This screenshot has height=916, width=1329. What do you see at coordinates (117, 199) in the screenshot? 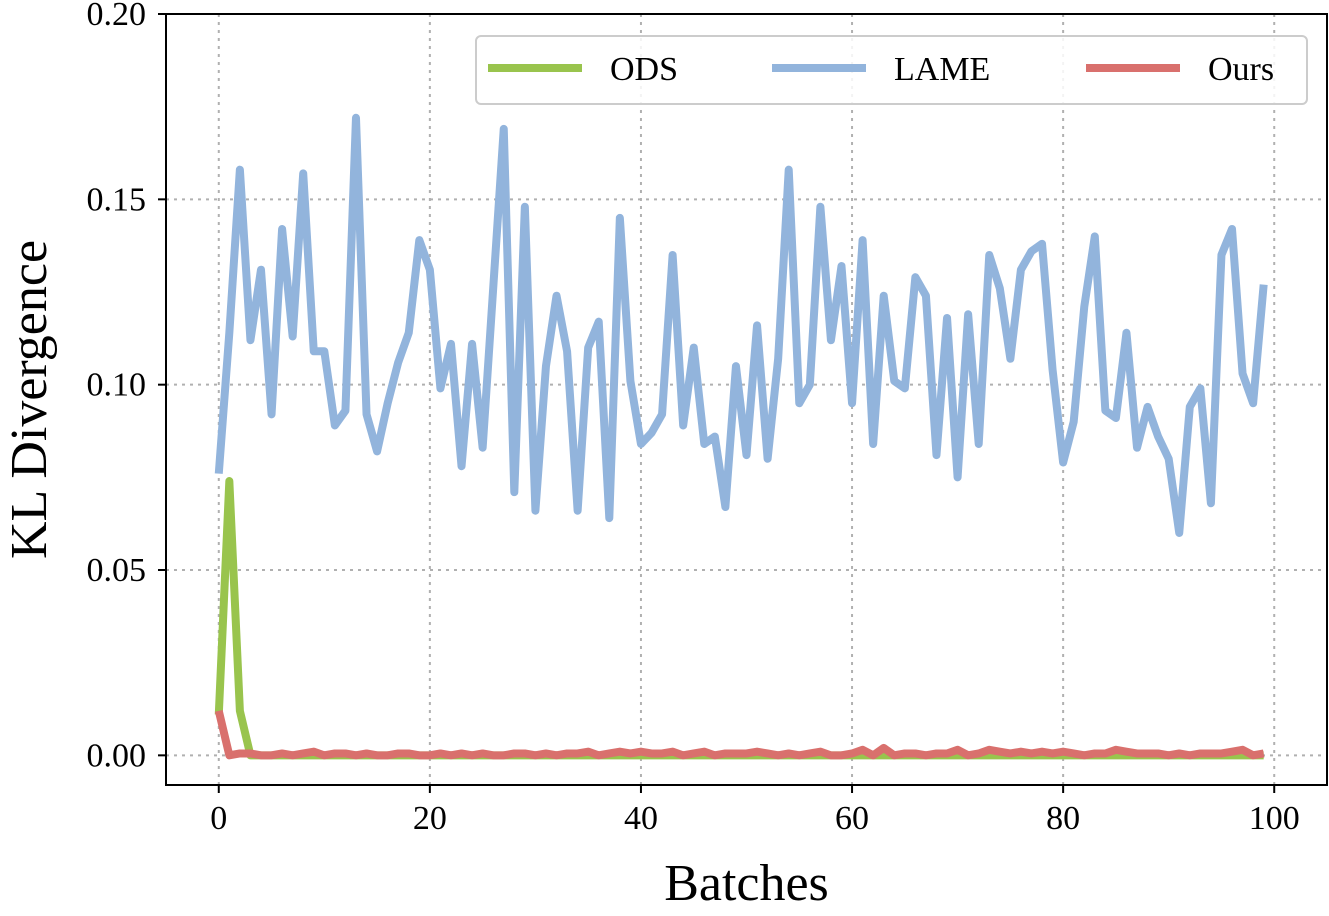
I see `y-tick-label-0.15: 0.15` at bounding box center [117, 199].